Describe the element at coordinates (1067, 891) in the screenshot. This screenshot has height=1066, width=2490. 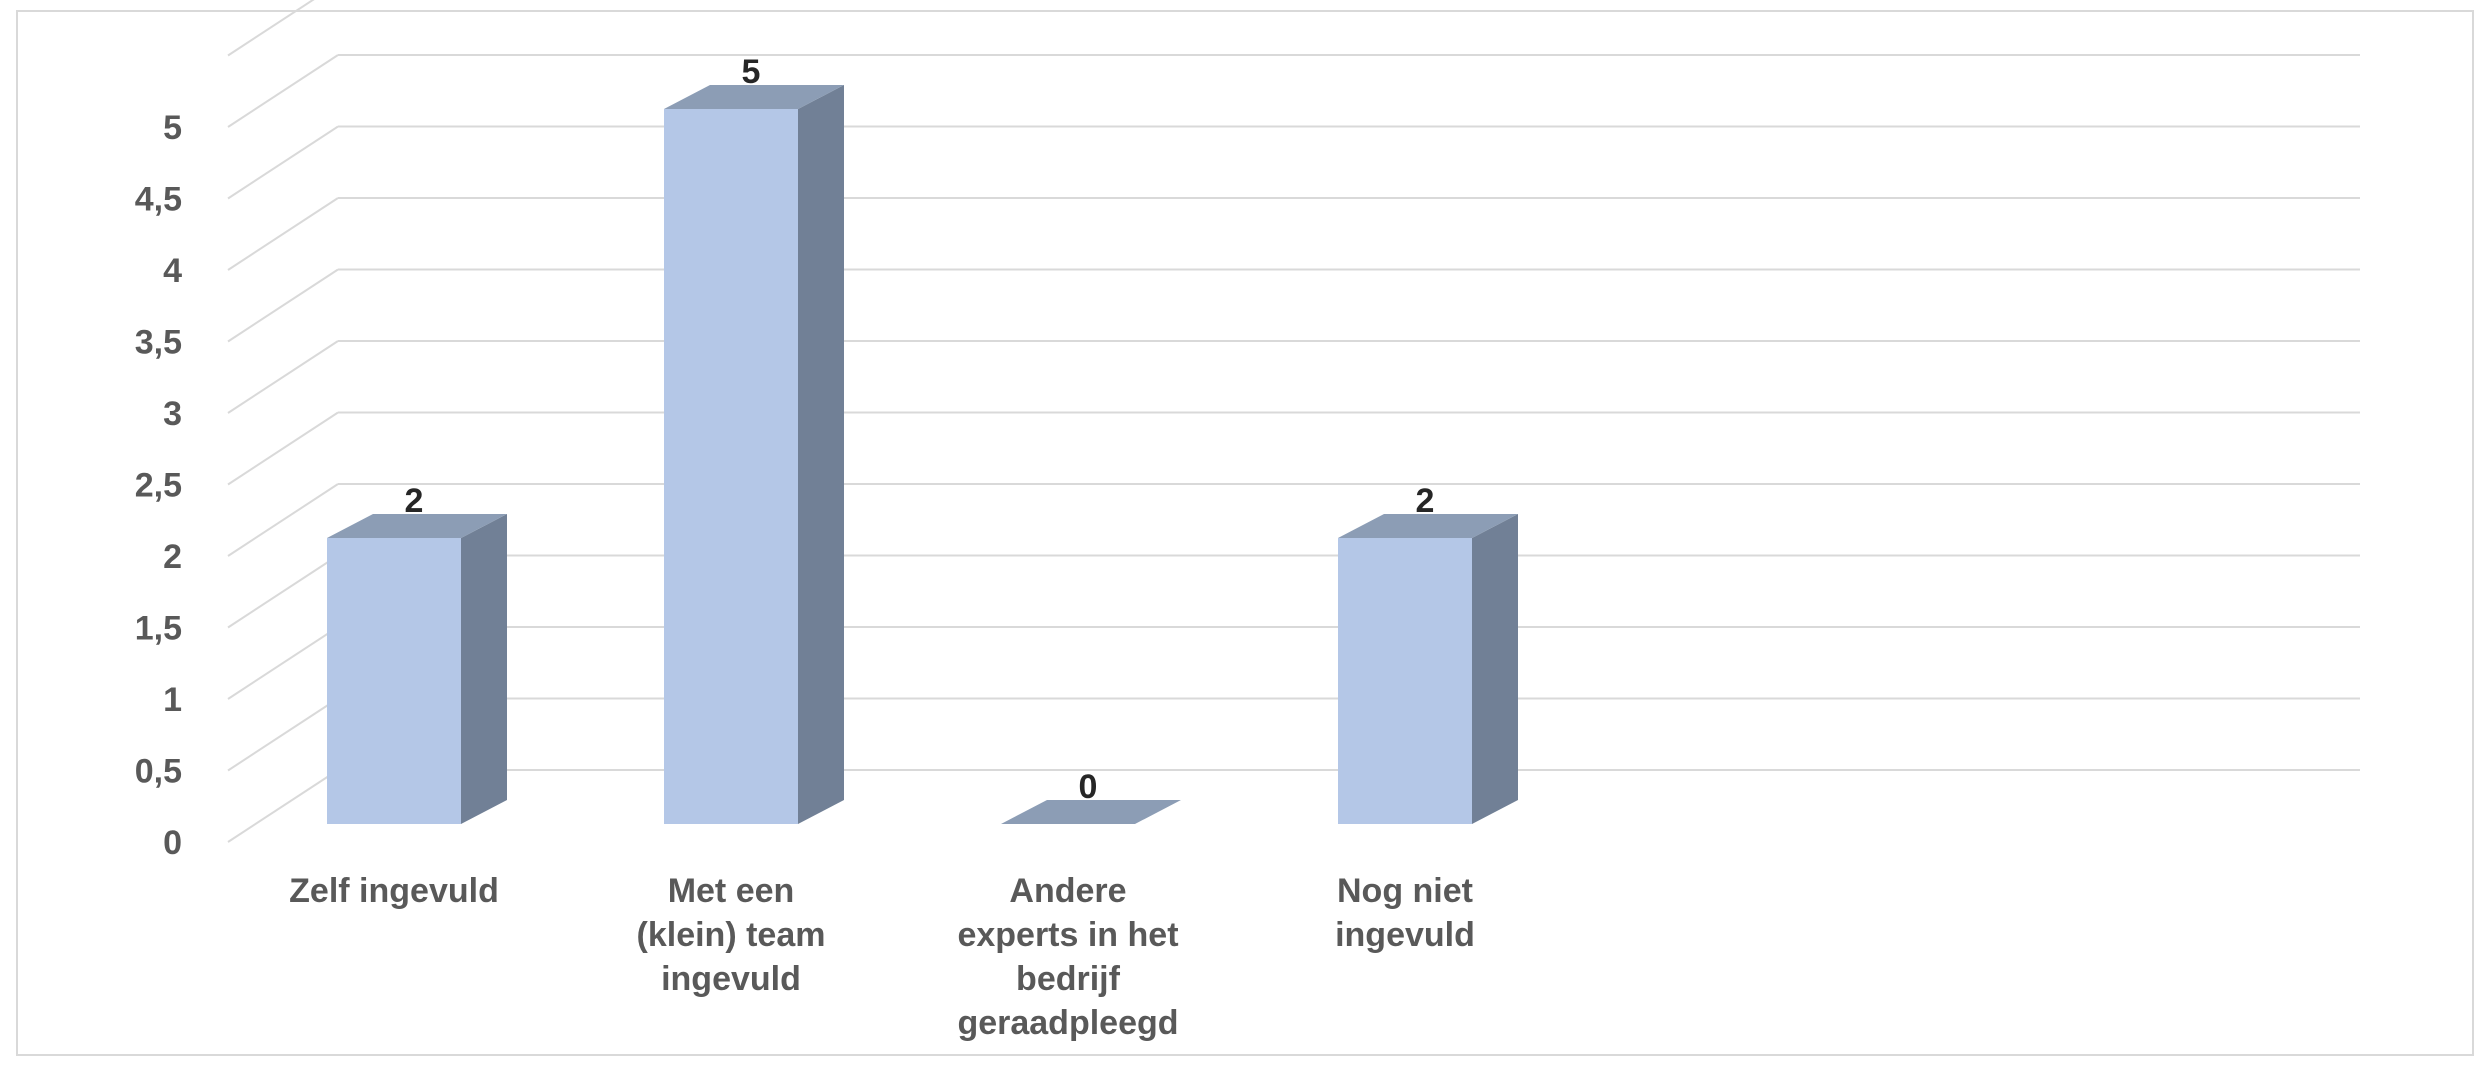
I see `x-category-line: Andere` at that location.